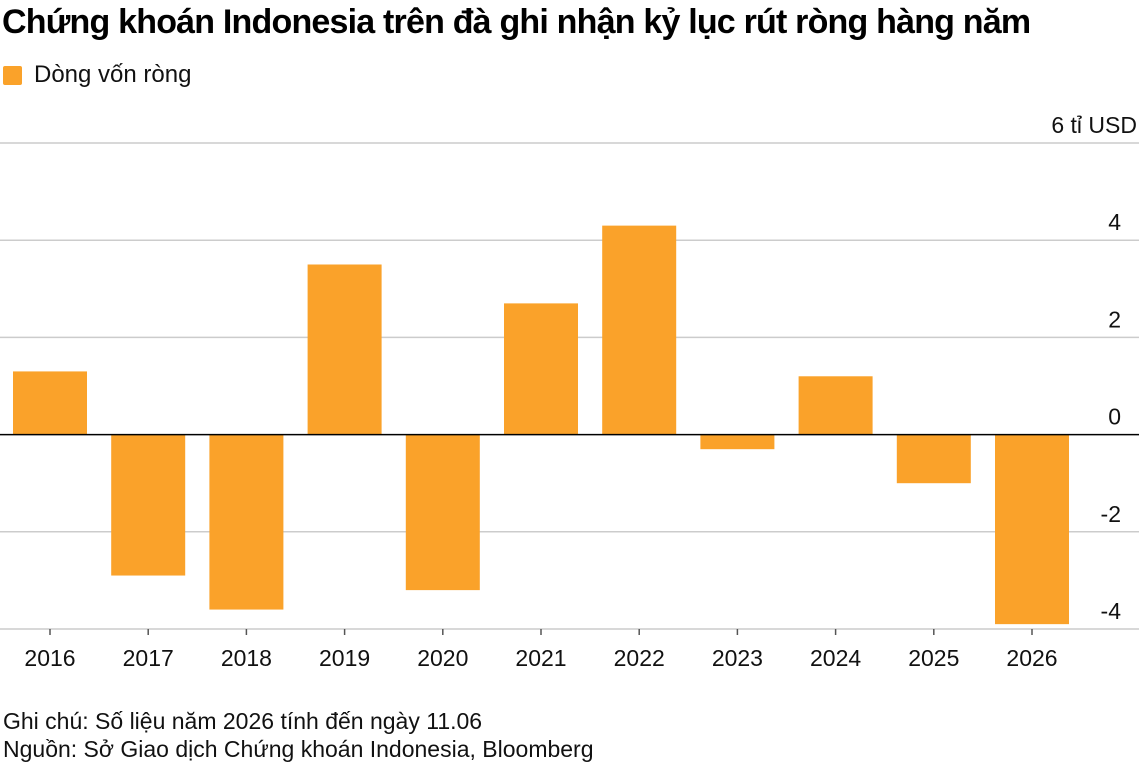  I want to click on x-tick-label: 2023, so click(737, 658).